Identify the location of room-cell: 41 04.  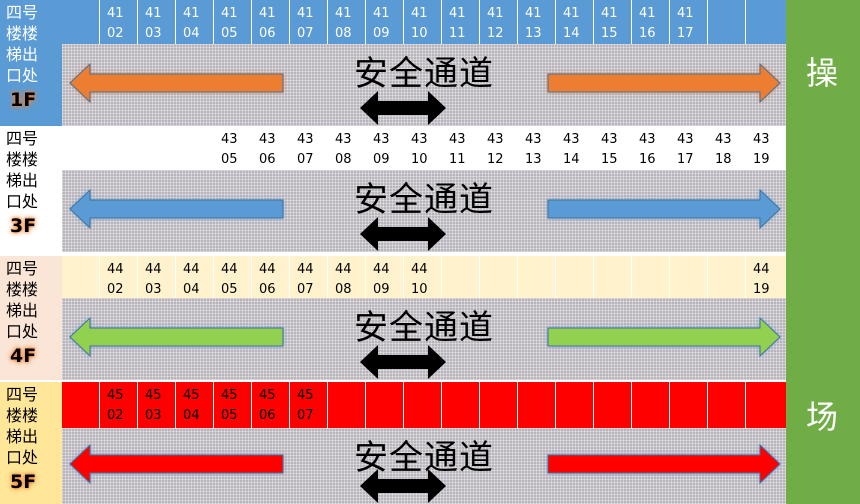
(195, 22).